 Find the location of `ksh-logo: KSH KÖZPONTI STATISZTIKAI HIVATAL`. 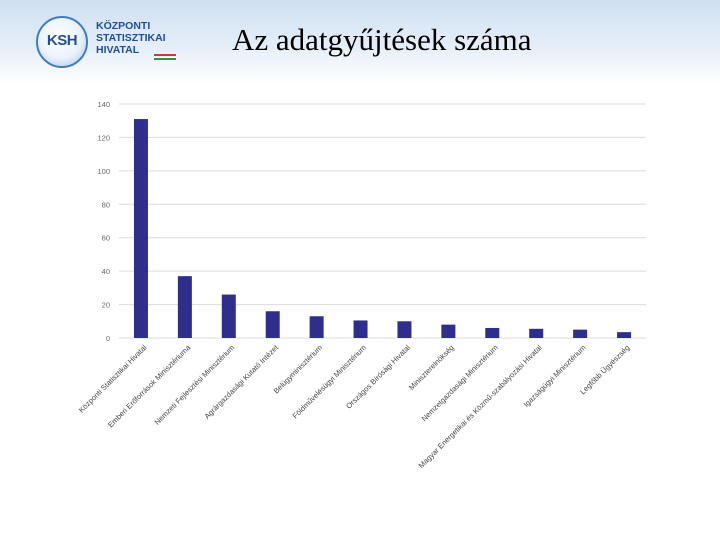

ksh-logo: KSH KÖZPONTI STATISZTIKAI HIVATAL is located at coordinates (106, 42).